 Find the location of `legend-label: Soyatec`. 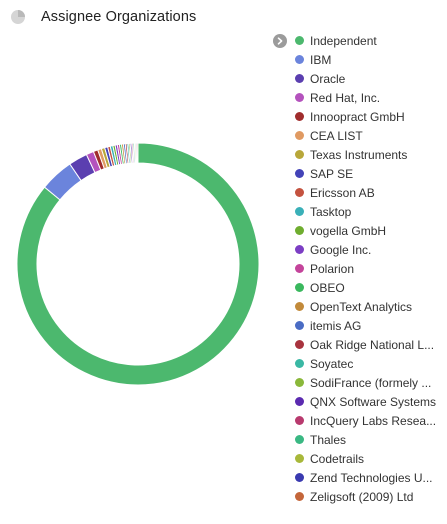

legend-label: Soyatec is located at coordinates (332, 363).